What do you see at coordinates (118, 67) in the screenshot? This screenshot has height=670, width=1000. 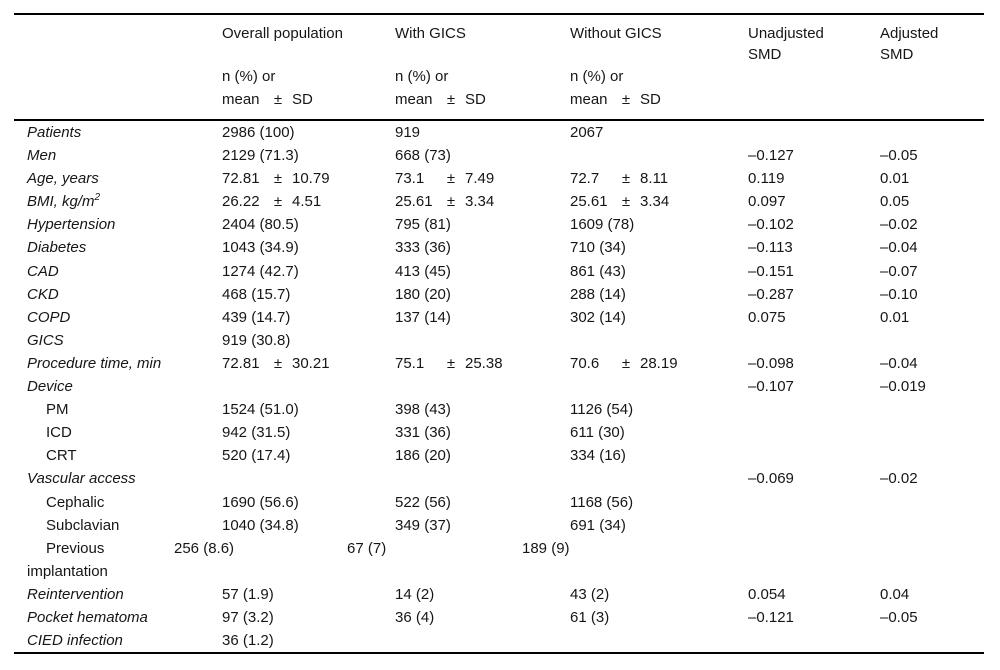 I see `header-cell-rowlabels-empty` at bounding box center [118, 67].